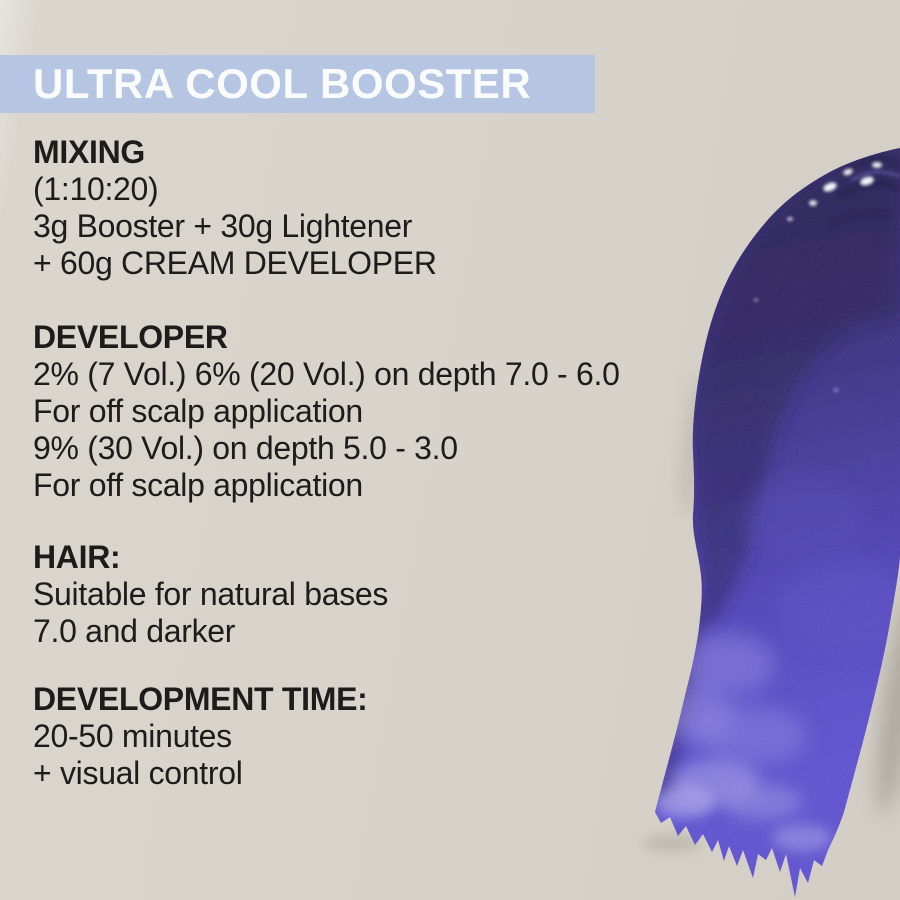 Image resolution: width=900 pixels, height=900 pixels. What do you see at coordinates (282, 83) in the screenshot?
I see `product-name-label: ULTRA COOL BOOSTER` at bounding box center [282, 83].